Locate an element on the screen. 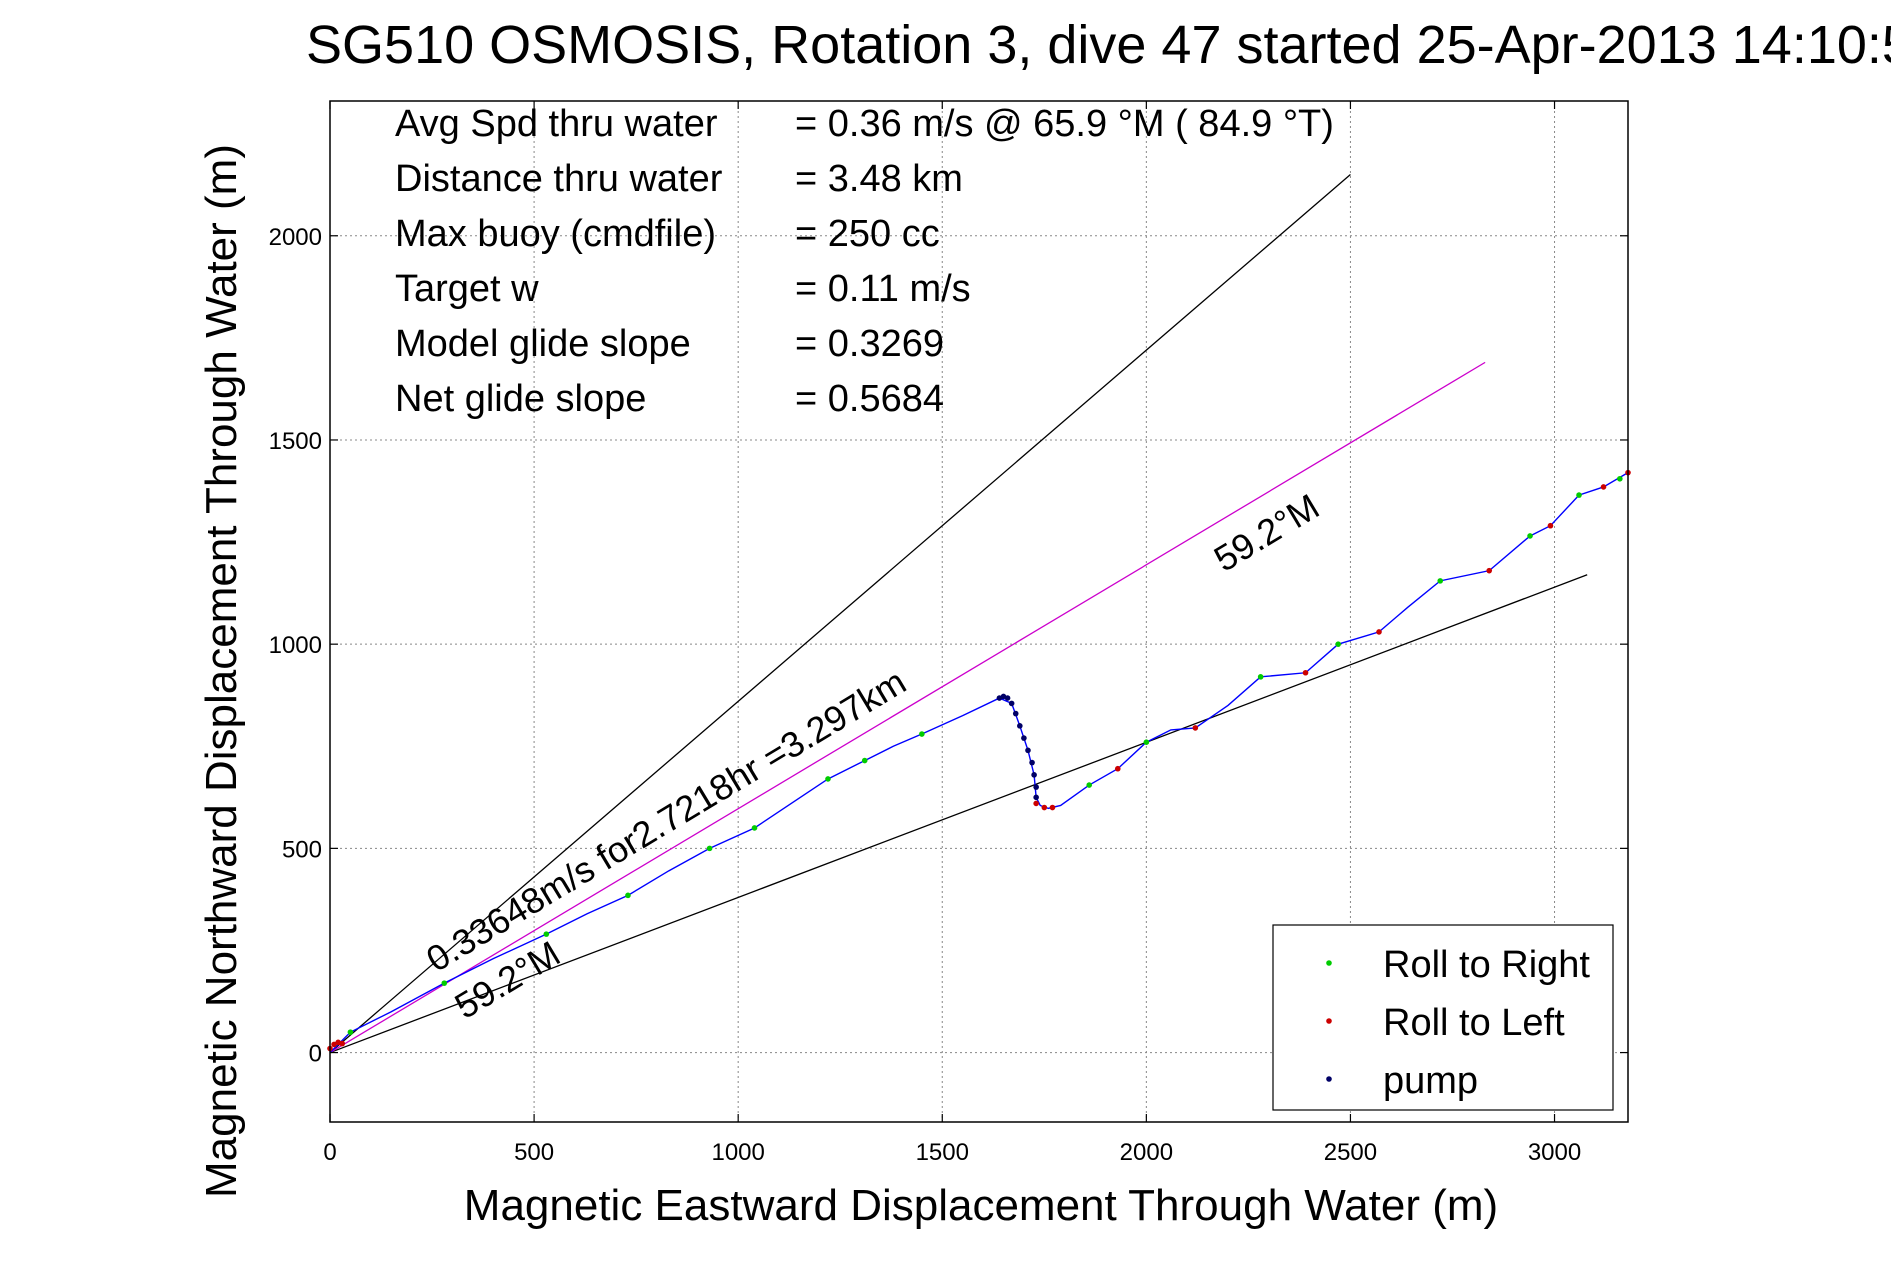 The image size is (1891, 1262). legend-label: Roll to Left is located at coordinates (1474, 1023).